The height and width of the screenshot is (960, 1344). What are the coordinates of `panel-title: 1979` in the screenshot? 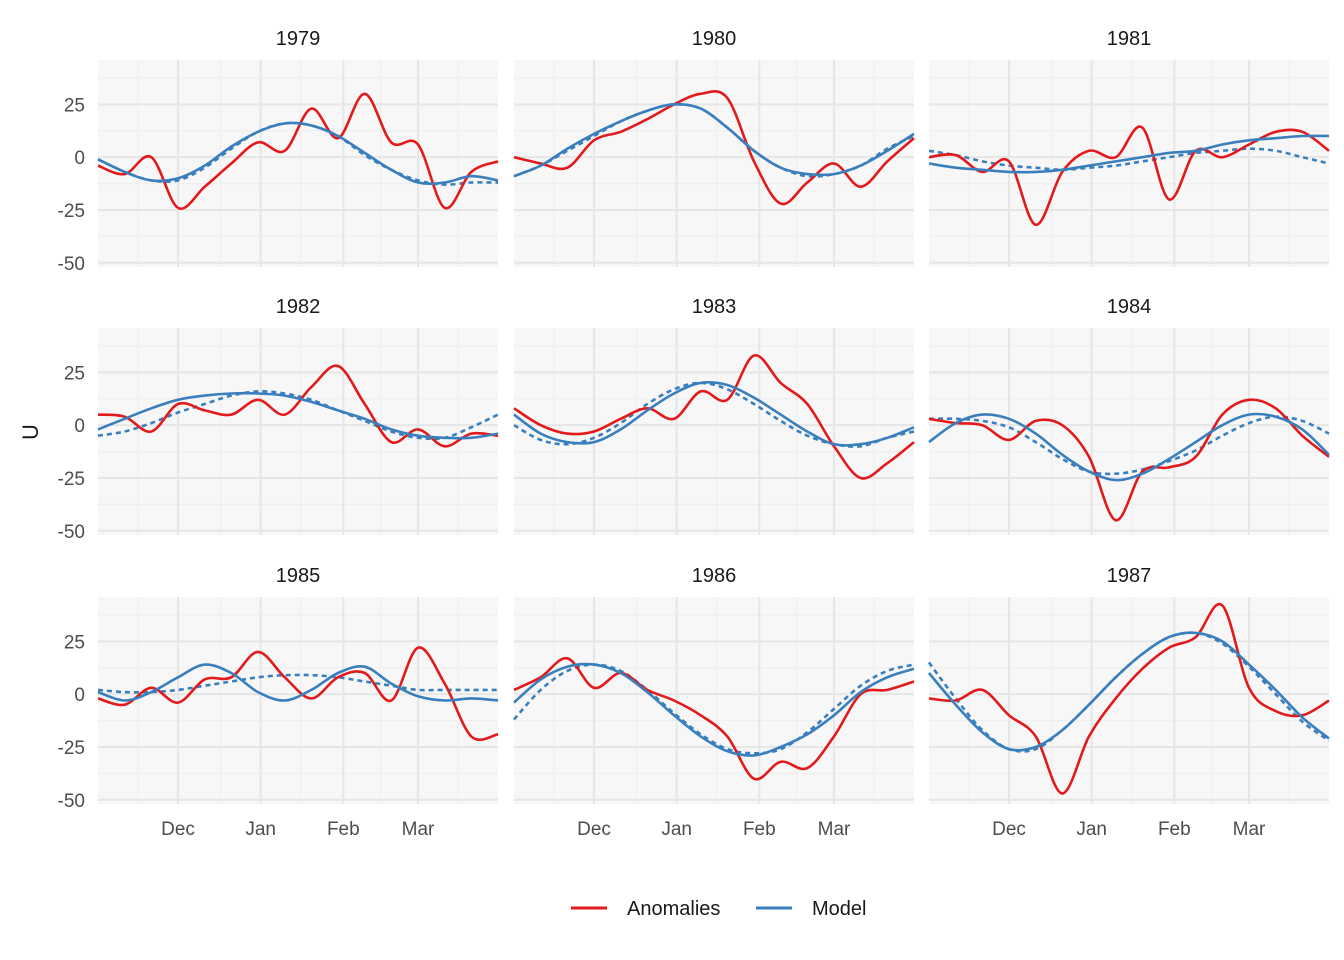 It's located at (298, 39).